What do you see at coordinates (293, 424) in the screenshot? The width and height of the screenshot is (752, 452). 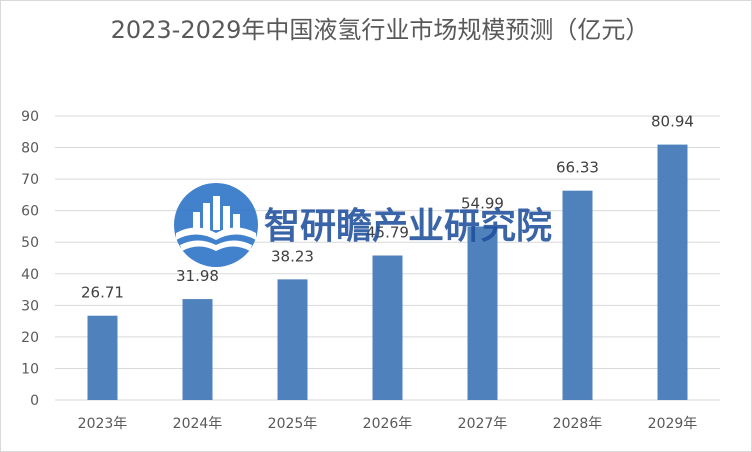 I see `x-tick-label: 2025年` at bounding box center [293, 424].